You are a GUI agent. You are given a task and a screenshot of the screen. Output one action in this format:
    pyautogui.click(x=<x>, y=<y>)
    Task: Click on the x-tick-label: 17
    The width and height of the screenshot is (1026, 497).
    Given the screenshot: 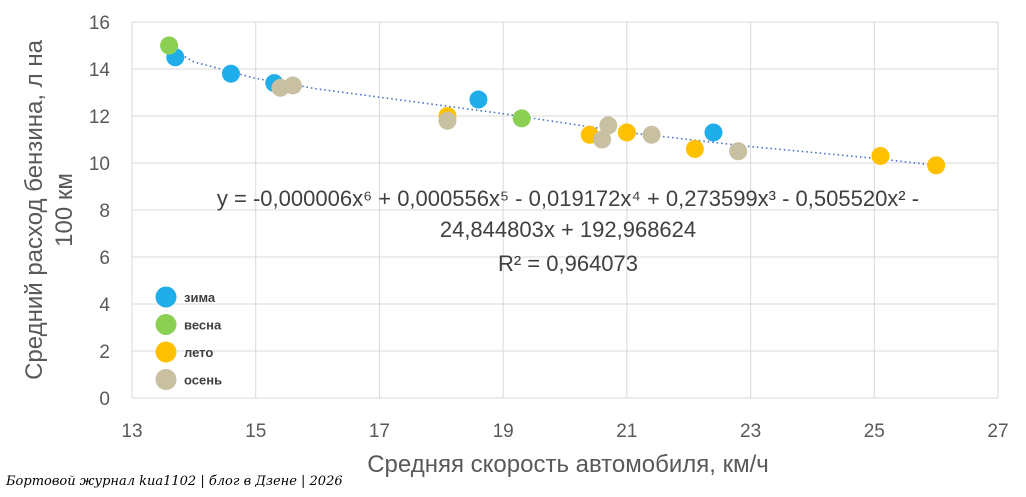 What is the action you would take?
    pyautogui.click(x=379, y=431)
    